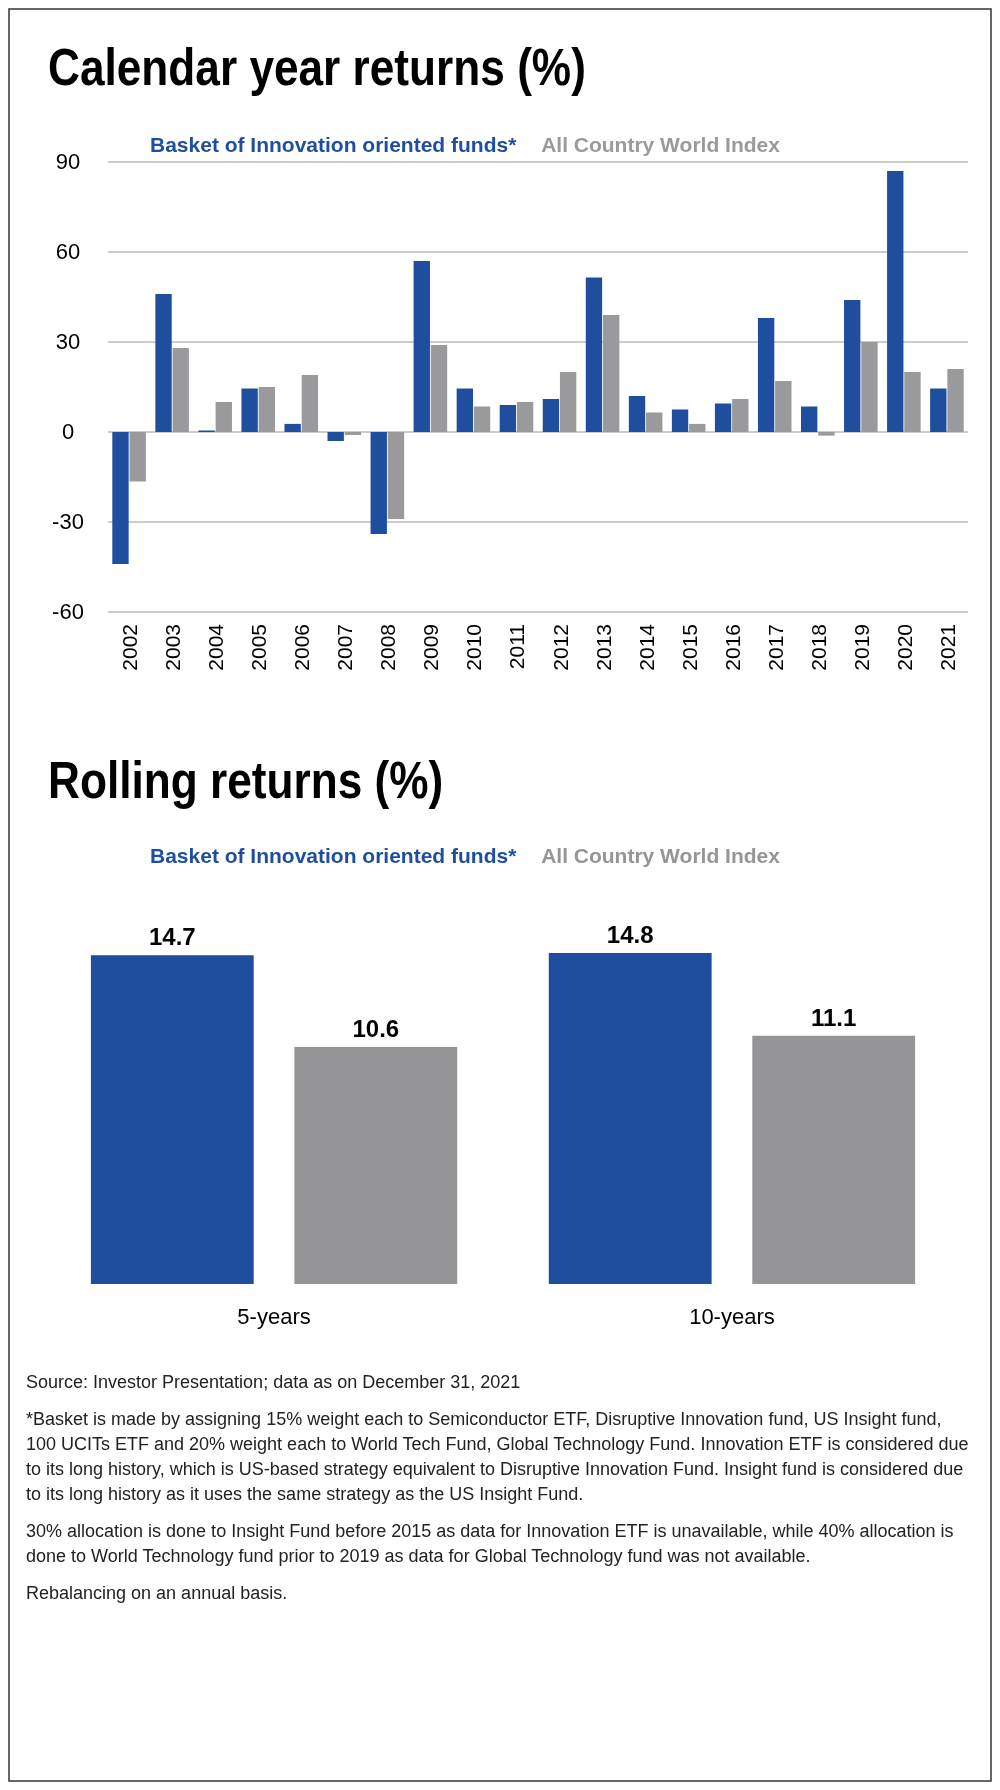  I want to click on x-tick-label: 2008, so click(388, 647).